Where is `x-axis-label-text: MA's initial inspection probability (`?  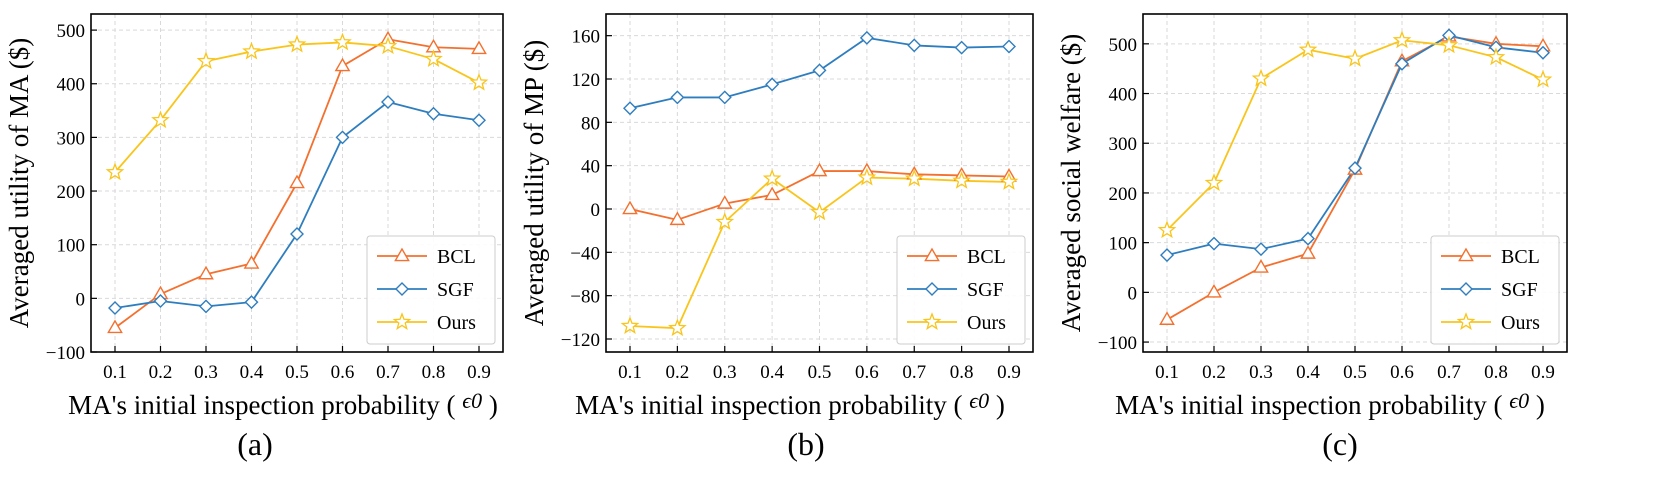 x-axis-label-text: MA's initial inspection probability ( is located at coordinates (772, 405).